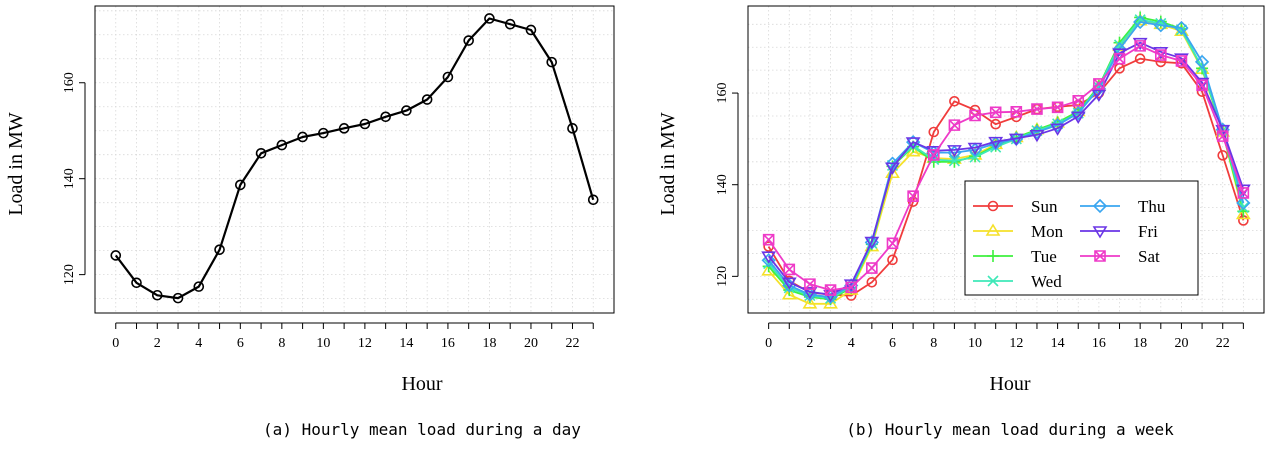 This screenshot has width=1276, height=454. What do you see at coordinates (489, 343) in the screenshot?
I see `x-tick-label: 18` at bounding box center [489, 343].